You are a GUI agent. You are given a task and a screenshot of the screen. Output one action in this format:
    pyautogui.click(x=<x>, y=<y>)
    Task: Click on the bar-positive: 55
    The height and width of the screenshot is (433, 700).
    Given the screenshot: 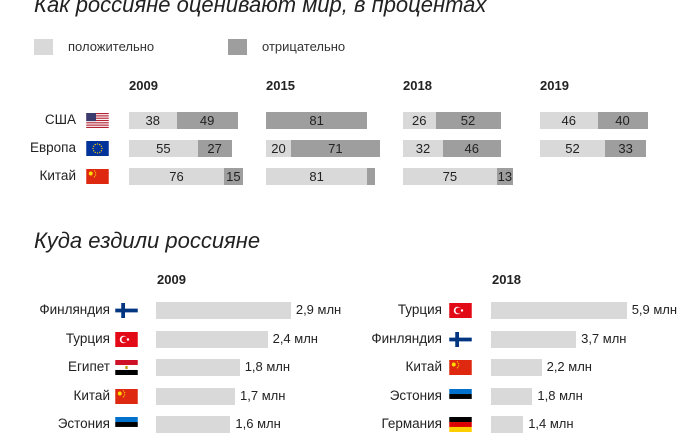 What is the action you would take?
    pyautogui.click(x=163, y=148)
    